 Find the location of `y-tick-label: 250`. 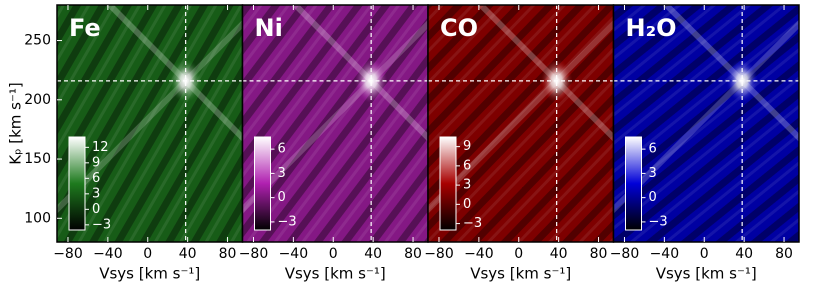

y-tick-label: 250 is located at coordinates (37, 41).